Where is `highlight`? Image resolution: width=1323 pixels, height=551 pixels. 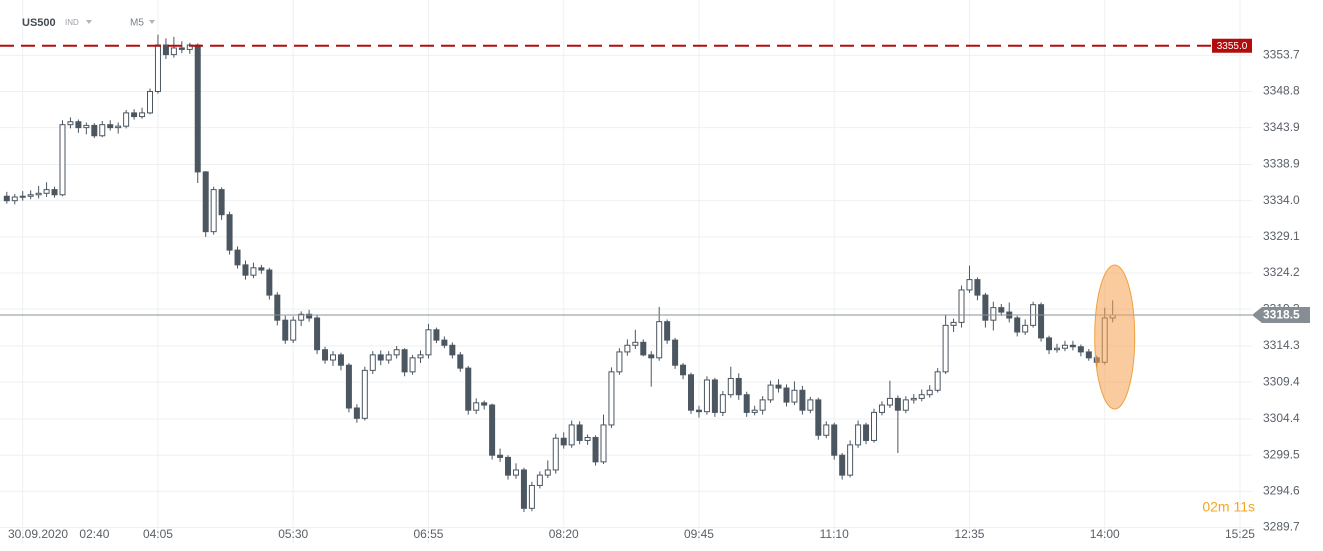 highlight is located at coordinates (1115, 337).